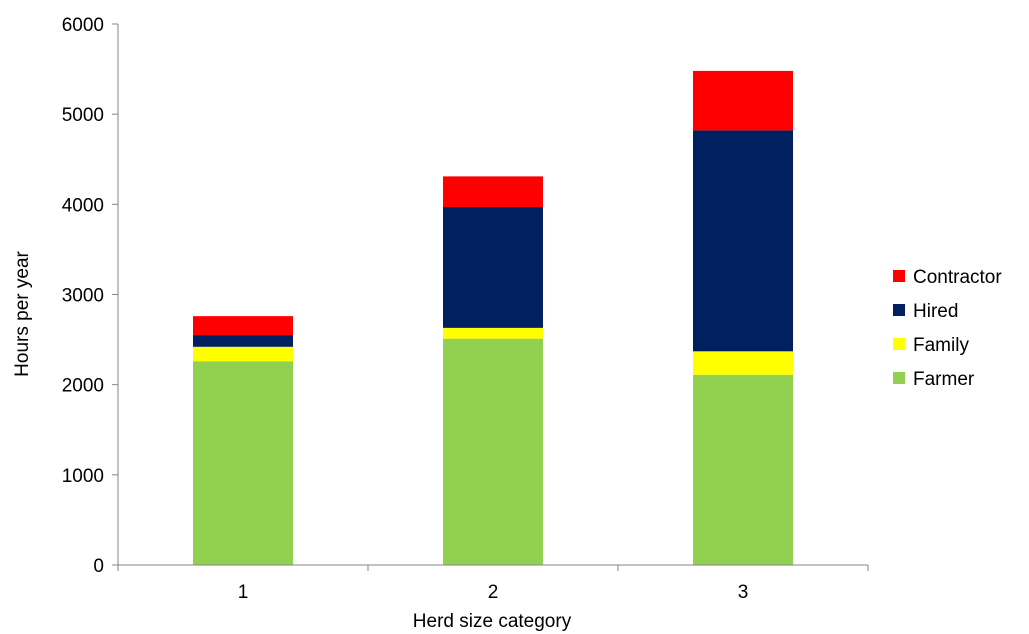  I want to click on y-tick-label: 3000, so click(83, 296).